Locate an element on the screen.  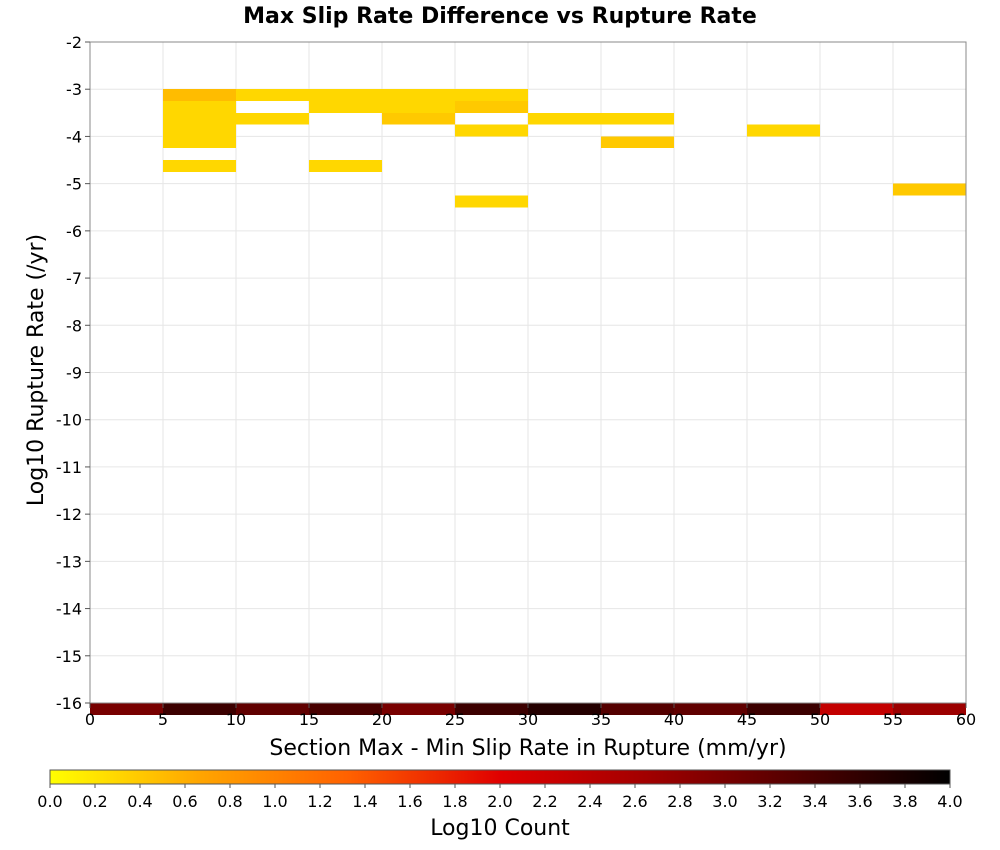
x-axis-ticks: 0 5 10 15 20 25 30 35 40 45 50 55 60 is located at coordinates (530, 716).